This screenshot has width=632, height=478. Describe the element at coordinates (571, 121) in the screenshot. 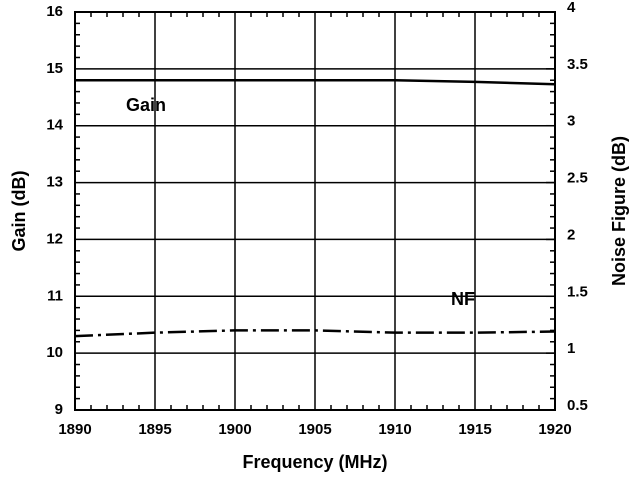

I see `y2-tick-label: 3` at that location.